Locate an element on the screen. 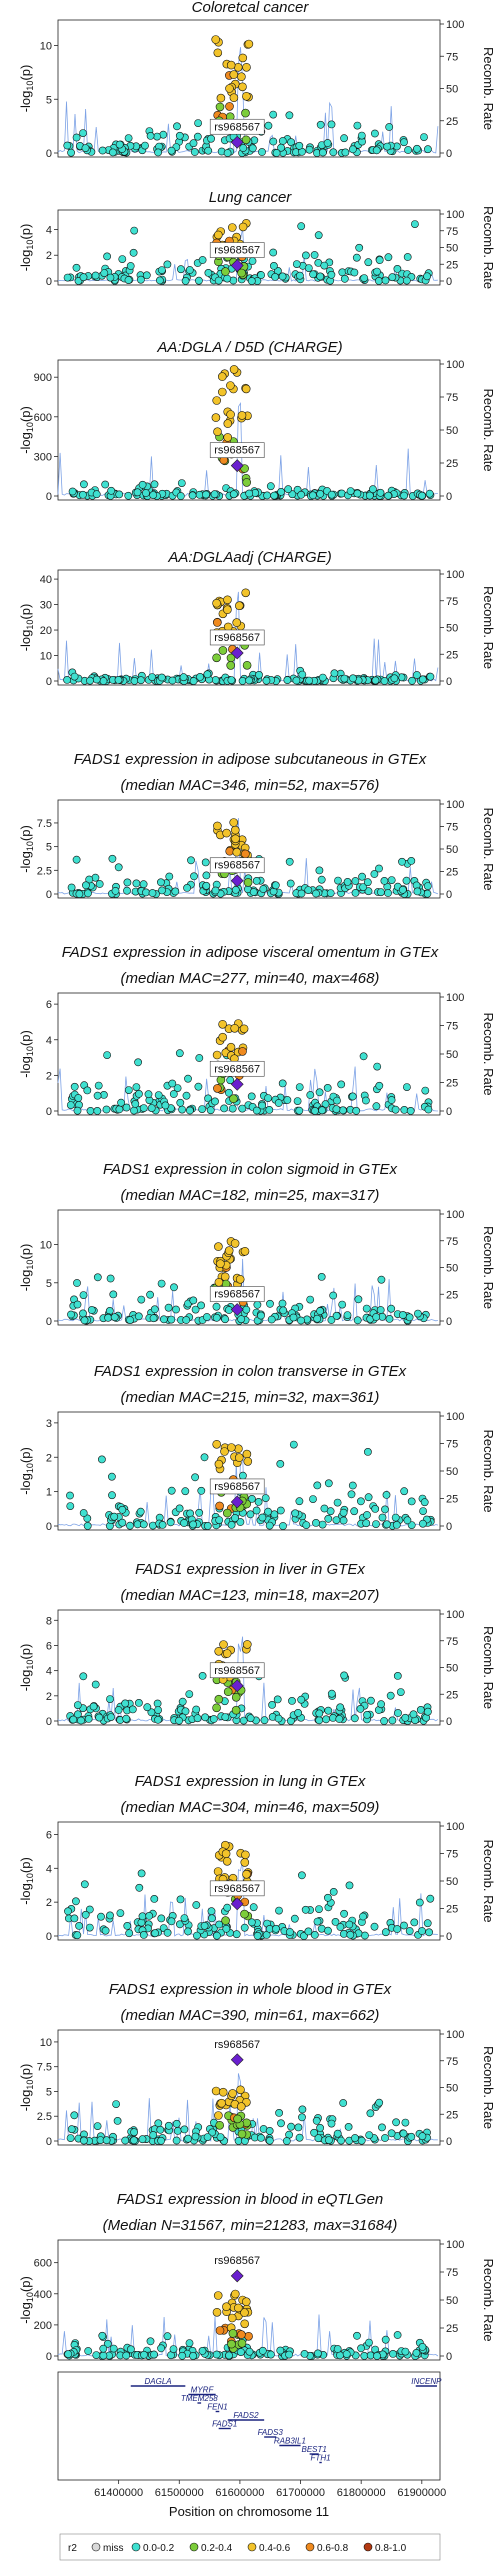 This screenshot has width=500, height=2571. lead-snp-label-box is located at coordinates (237, 1486).